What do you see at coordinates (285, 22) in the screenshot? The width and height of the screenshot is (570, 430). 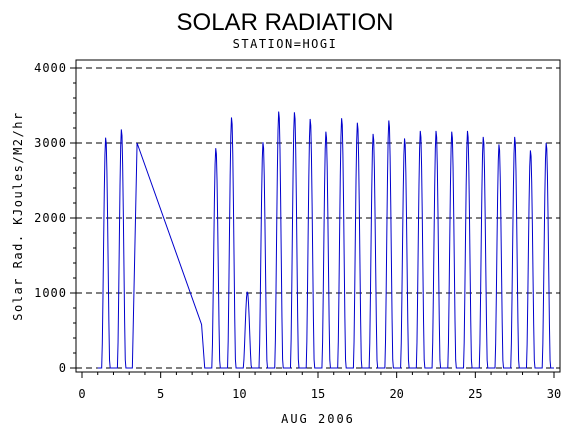 I see `chart-title: SOLAR RADIATION` at bounding box center [285, 22].